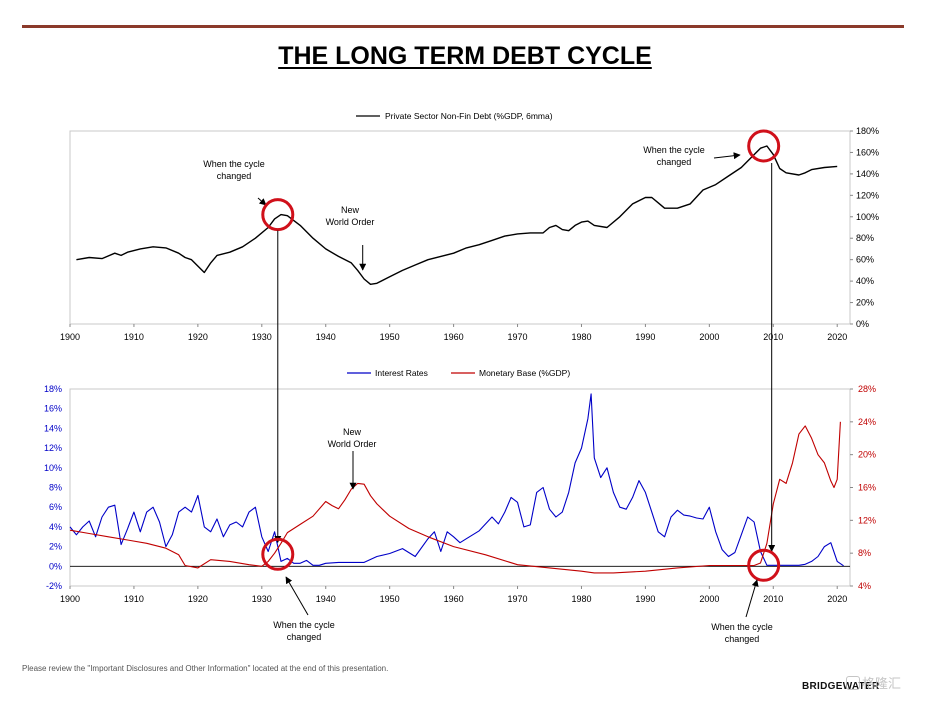  I want to click on debt-x-tick-label: 1940, so click(326, 337).